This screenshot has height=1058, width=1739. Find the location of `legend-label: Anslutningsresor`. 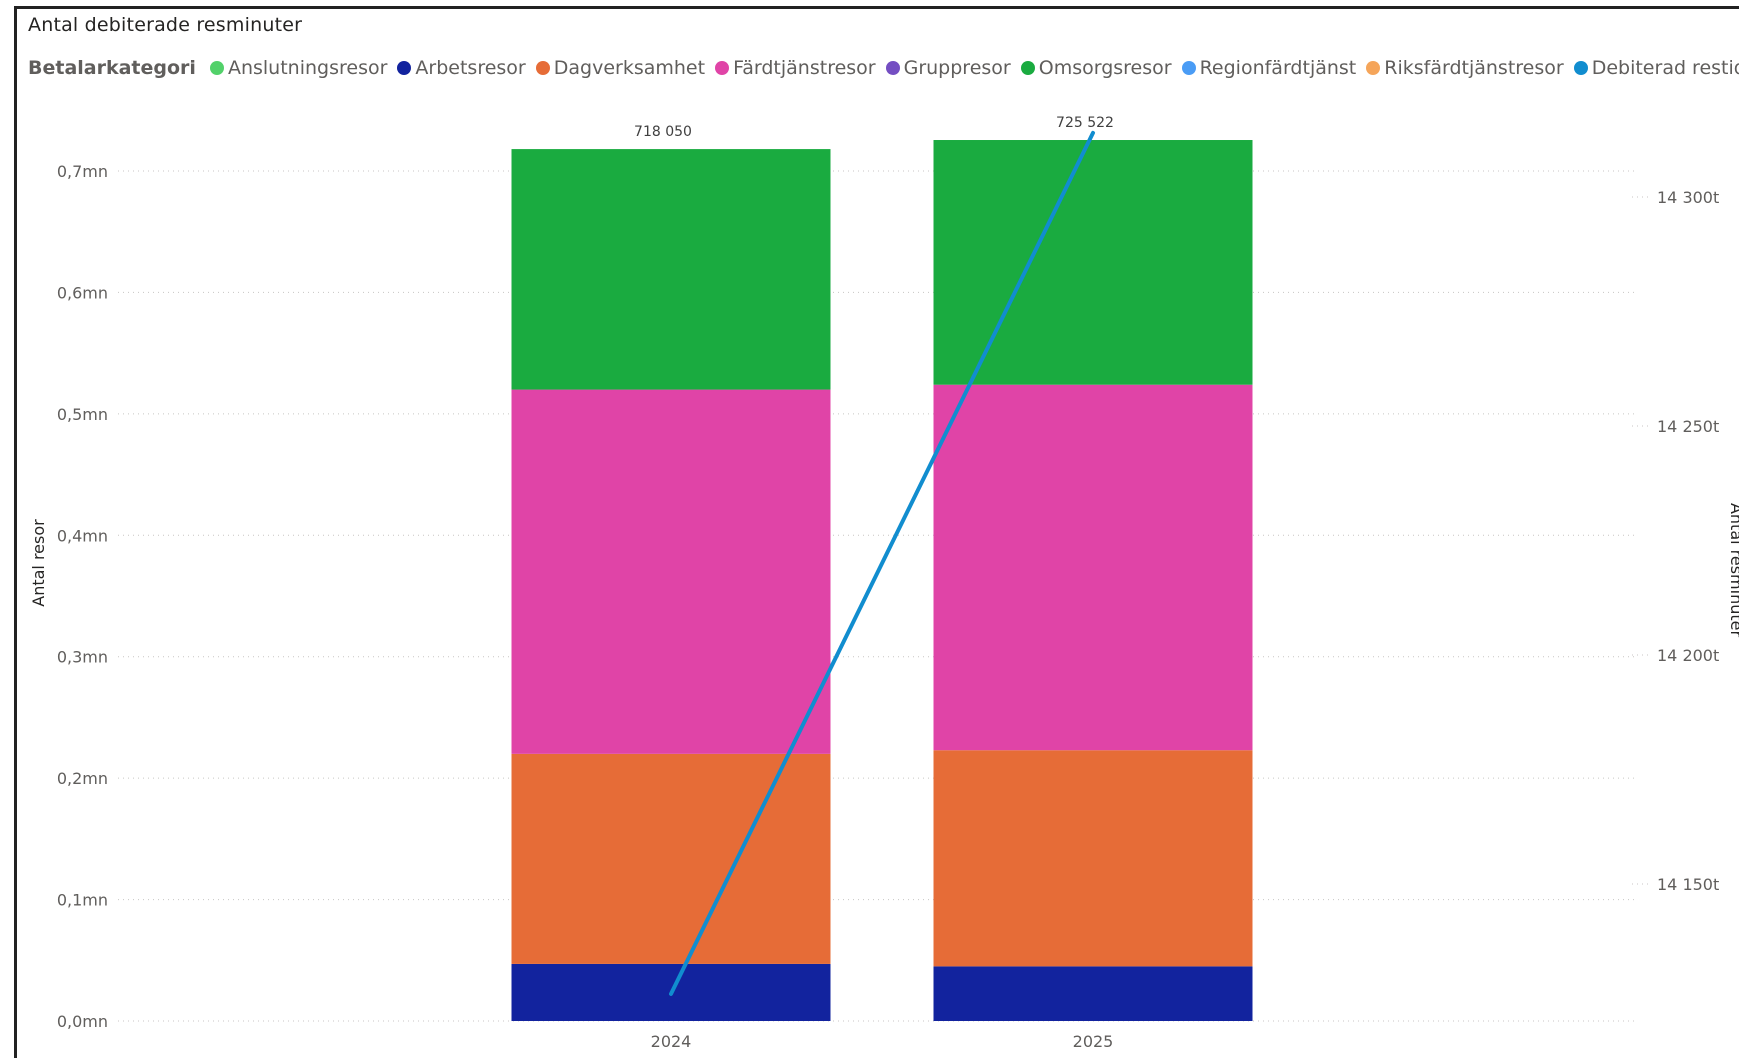

legend-label: Anslutningsresor is located at coordinates (307, 68).